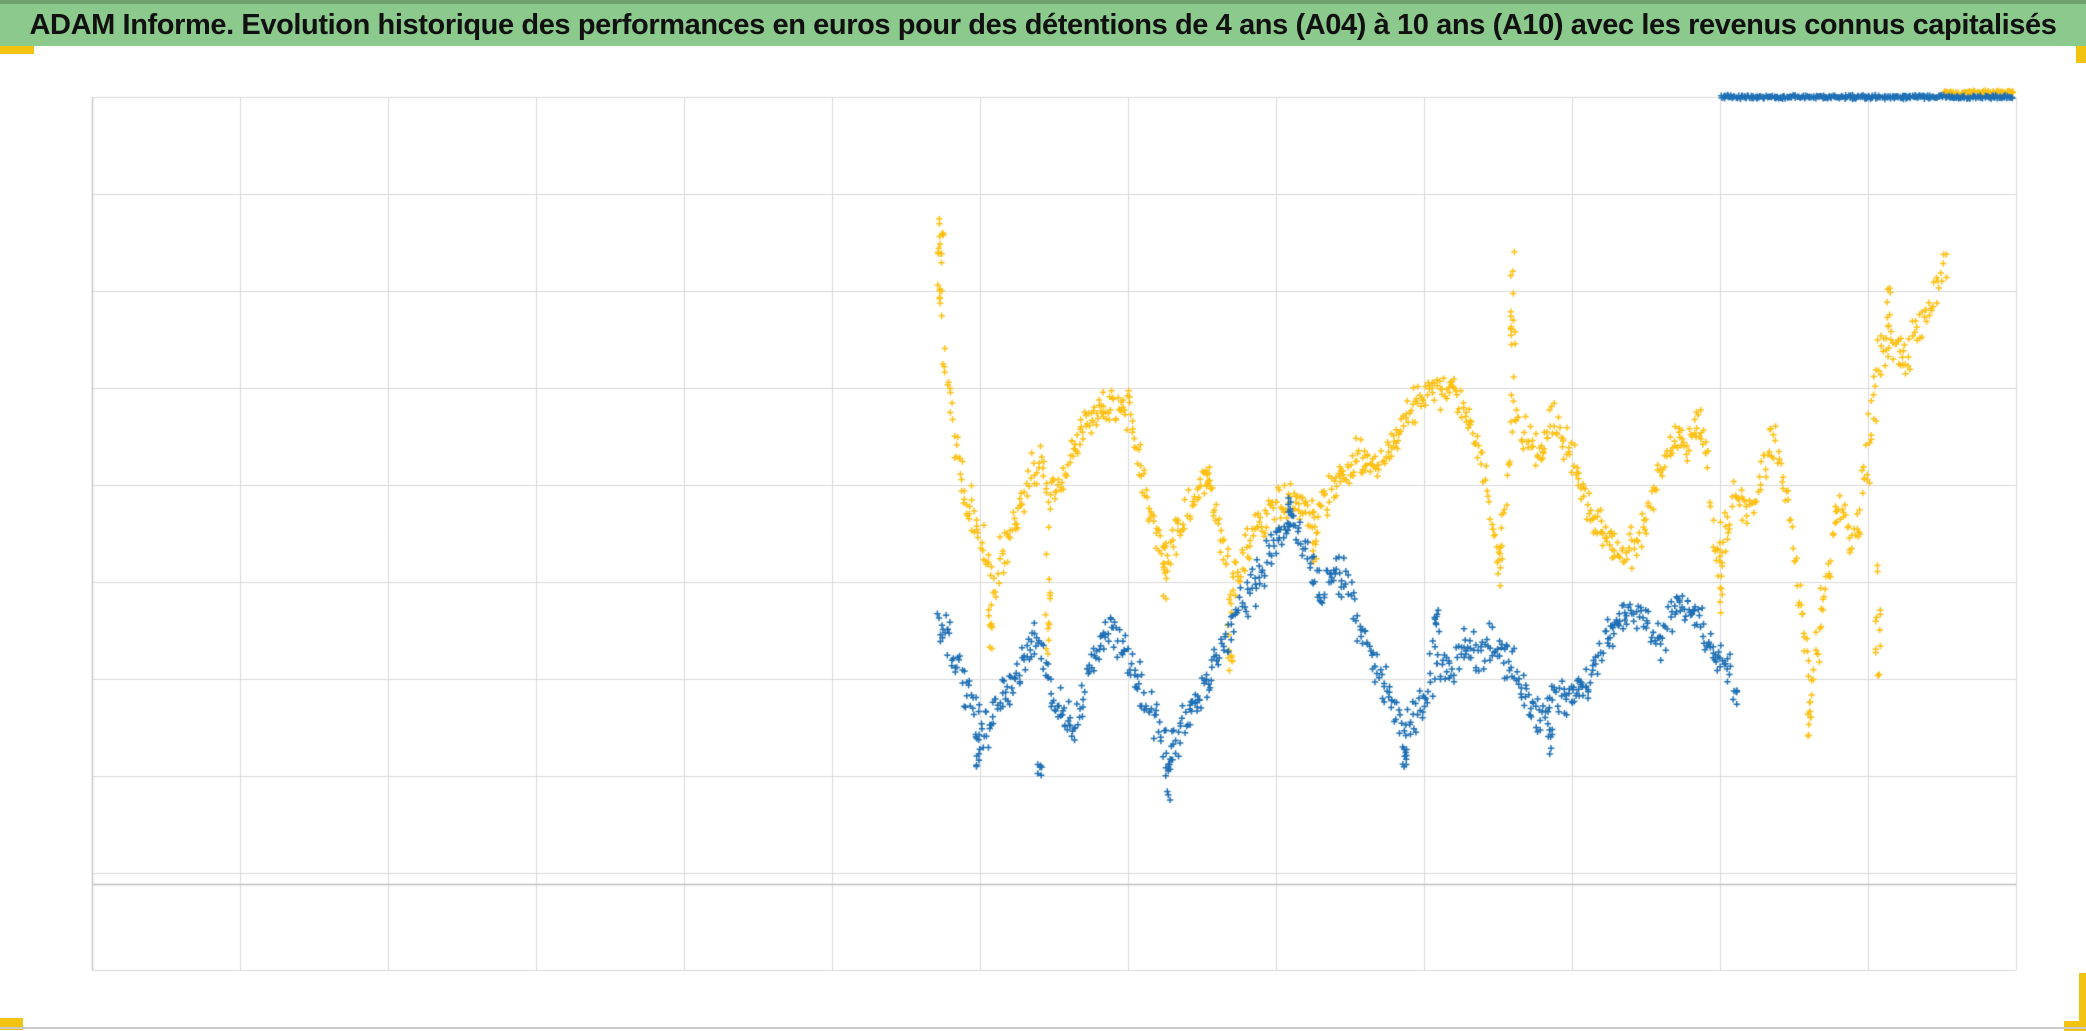 Image resolution: width=2086 pixels, height=1031 pixels. Describe the element at coordinates (17, 50) in the screenshot. I see `gold-corner-accent-top-left` at that location.